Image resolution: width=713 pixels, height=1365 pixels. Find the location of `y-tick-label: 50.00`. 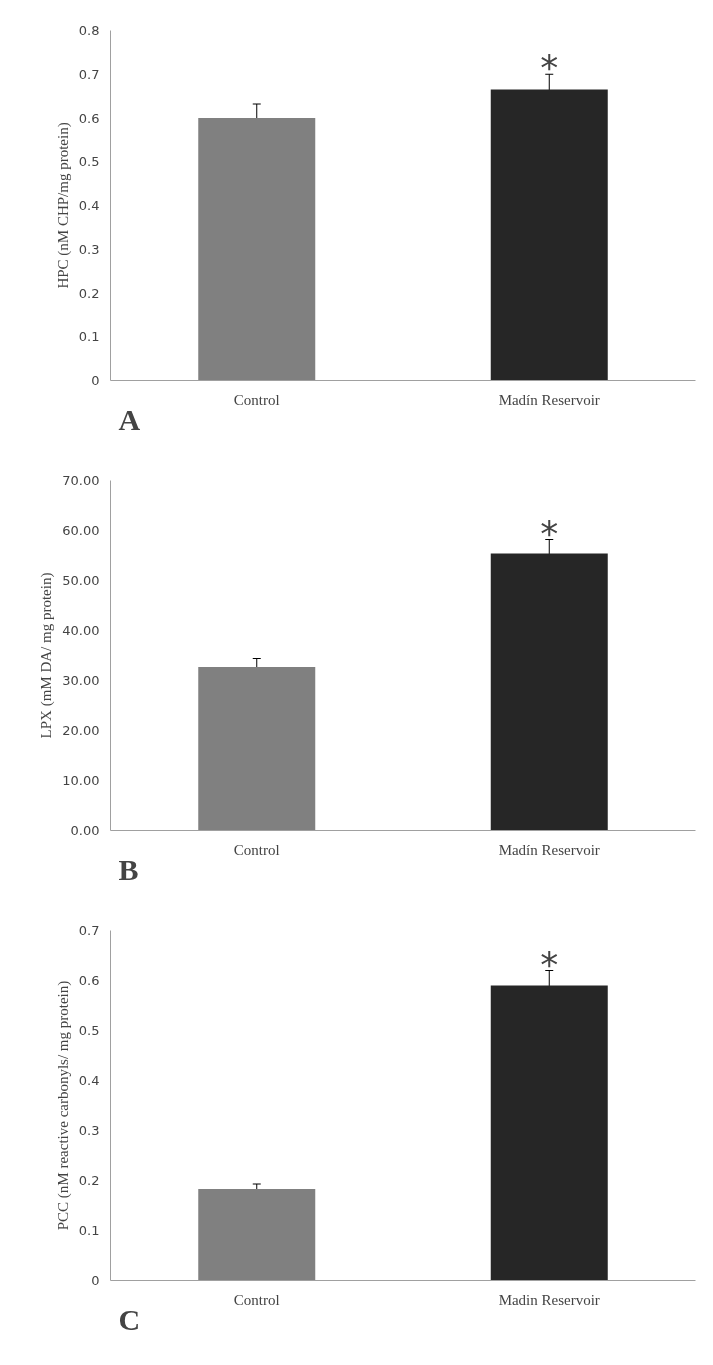

y-tick-label: 50.00 is located at coordinates (81, 580).